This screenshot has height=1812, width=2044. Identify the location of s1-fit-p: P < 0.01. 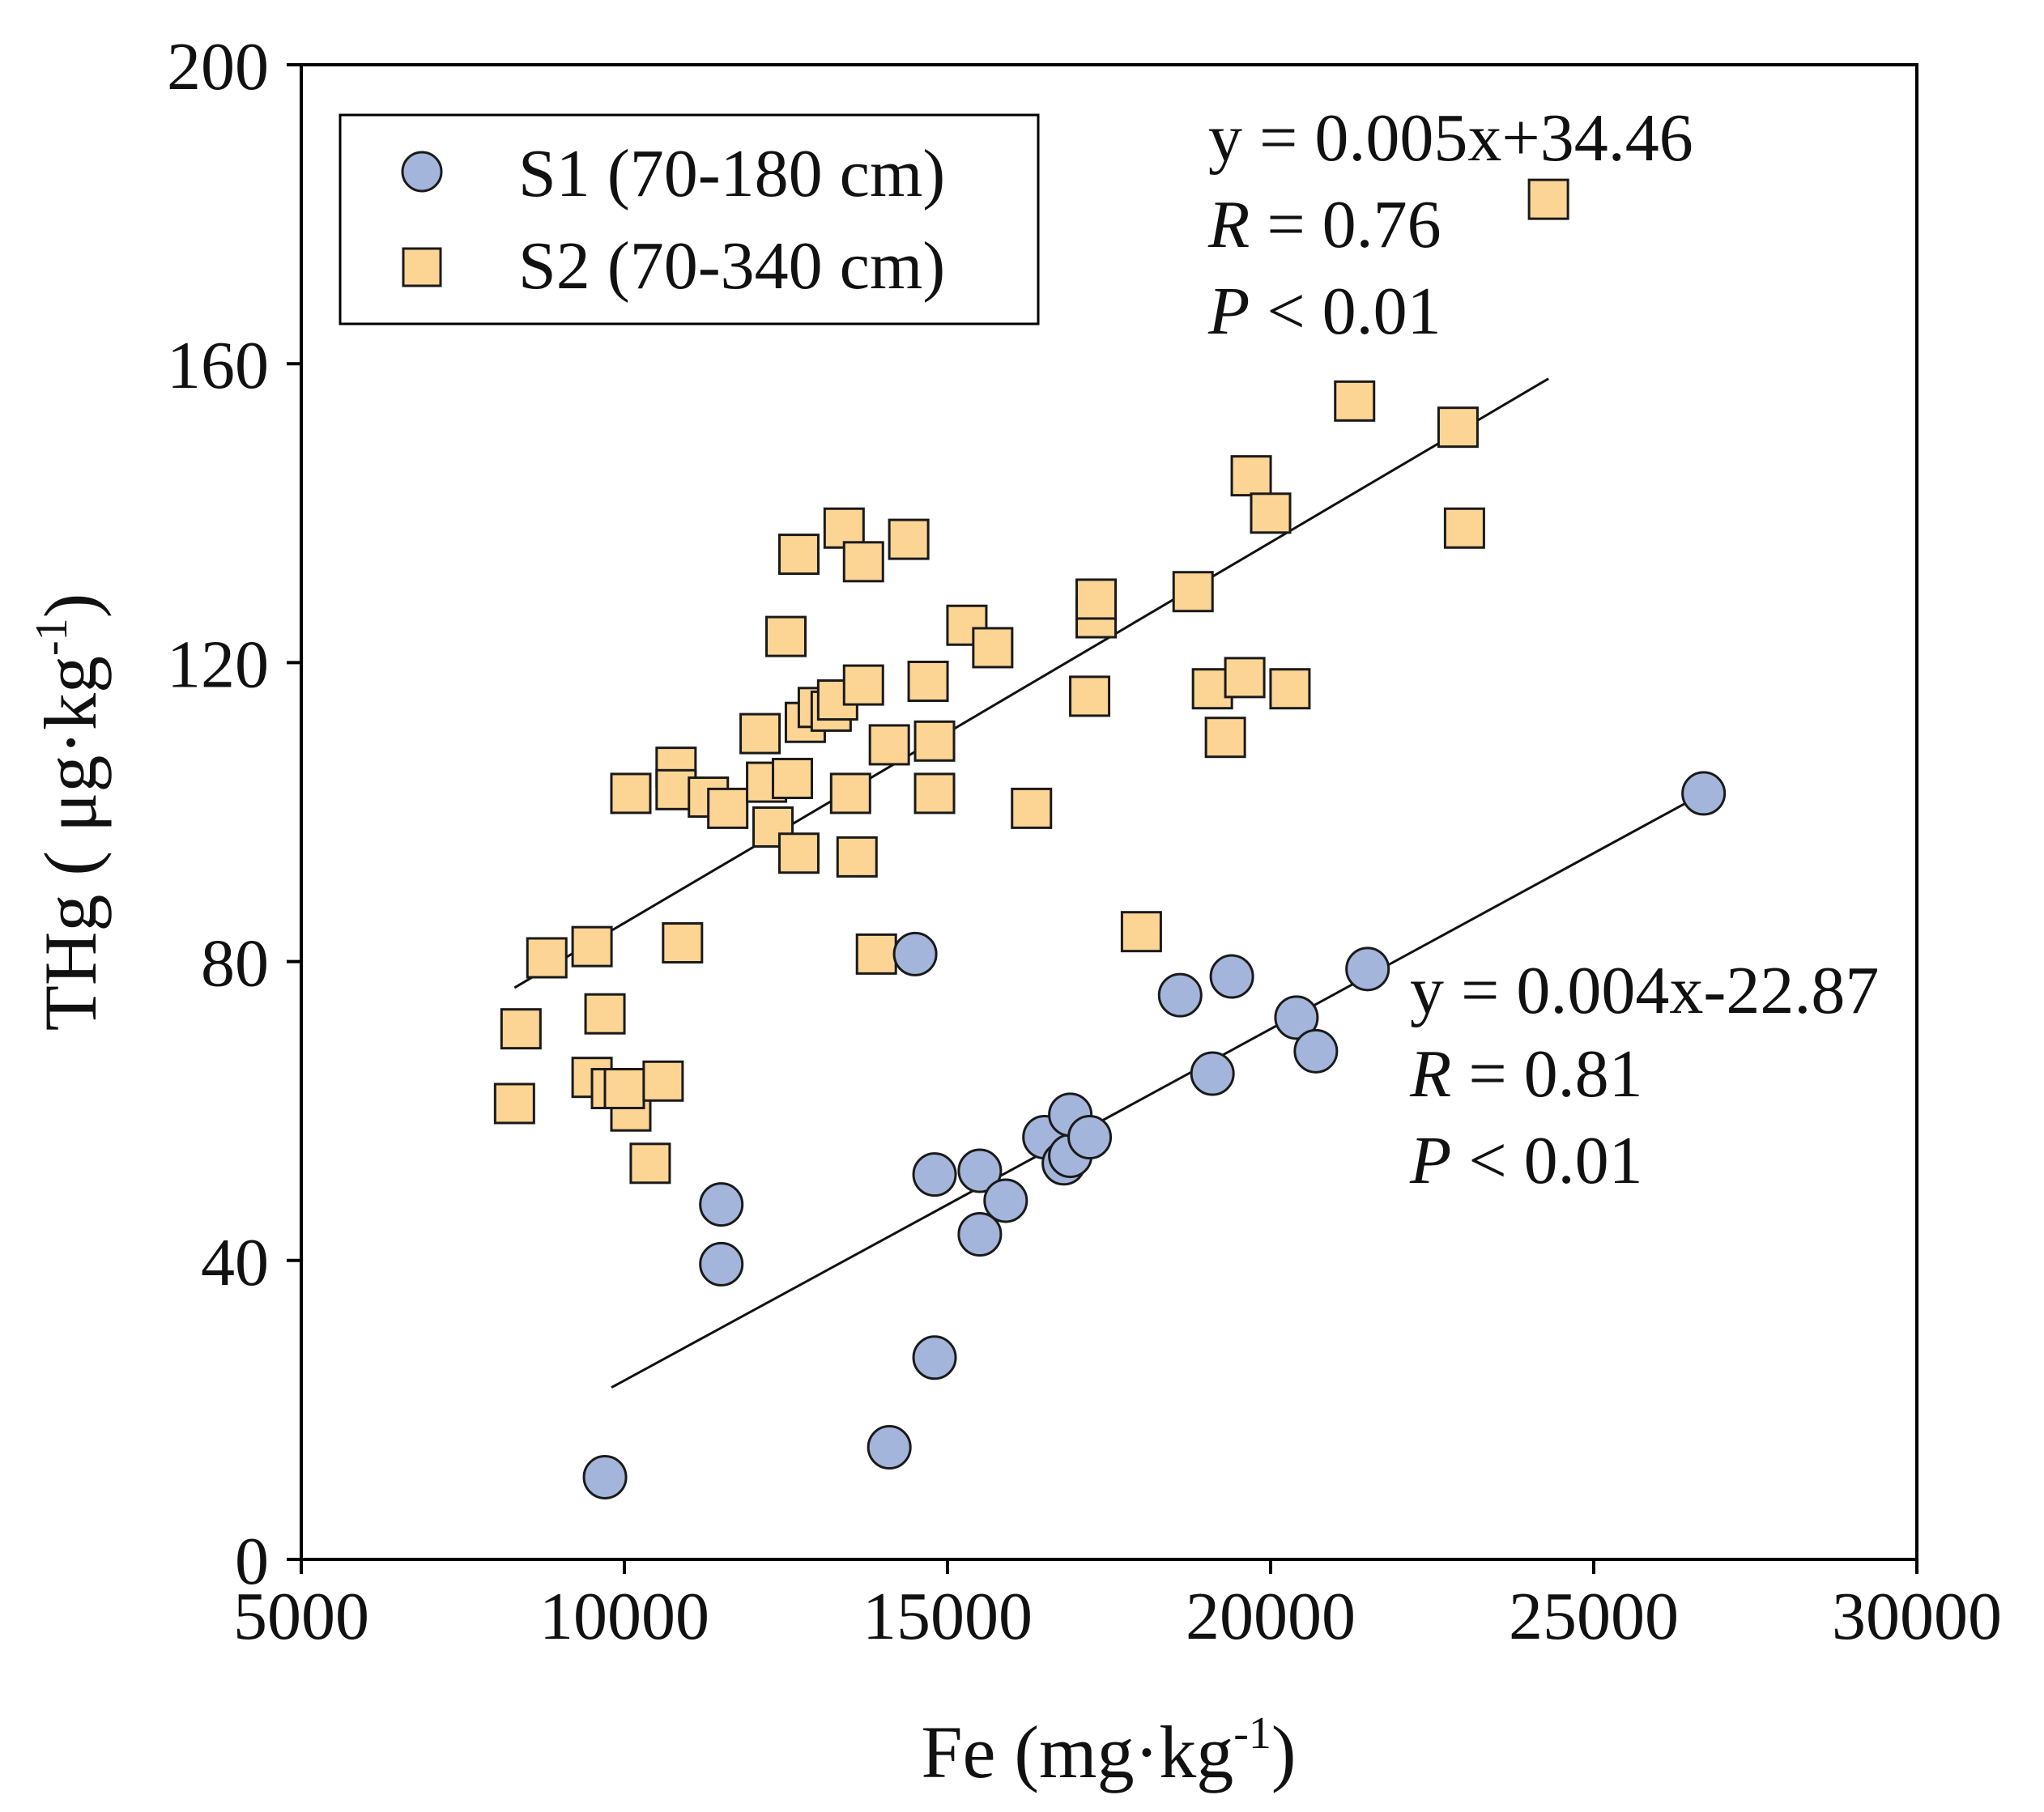
(1526, 1160).